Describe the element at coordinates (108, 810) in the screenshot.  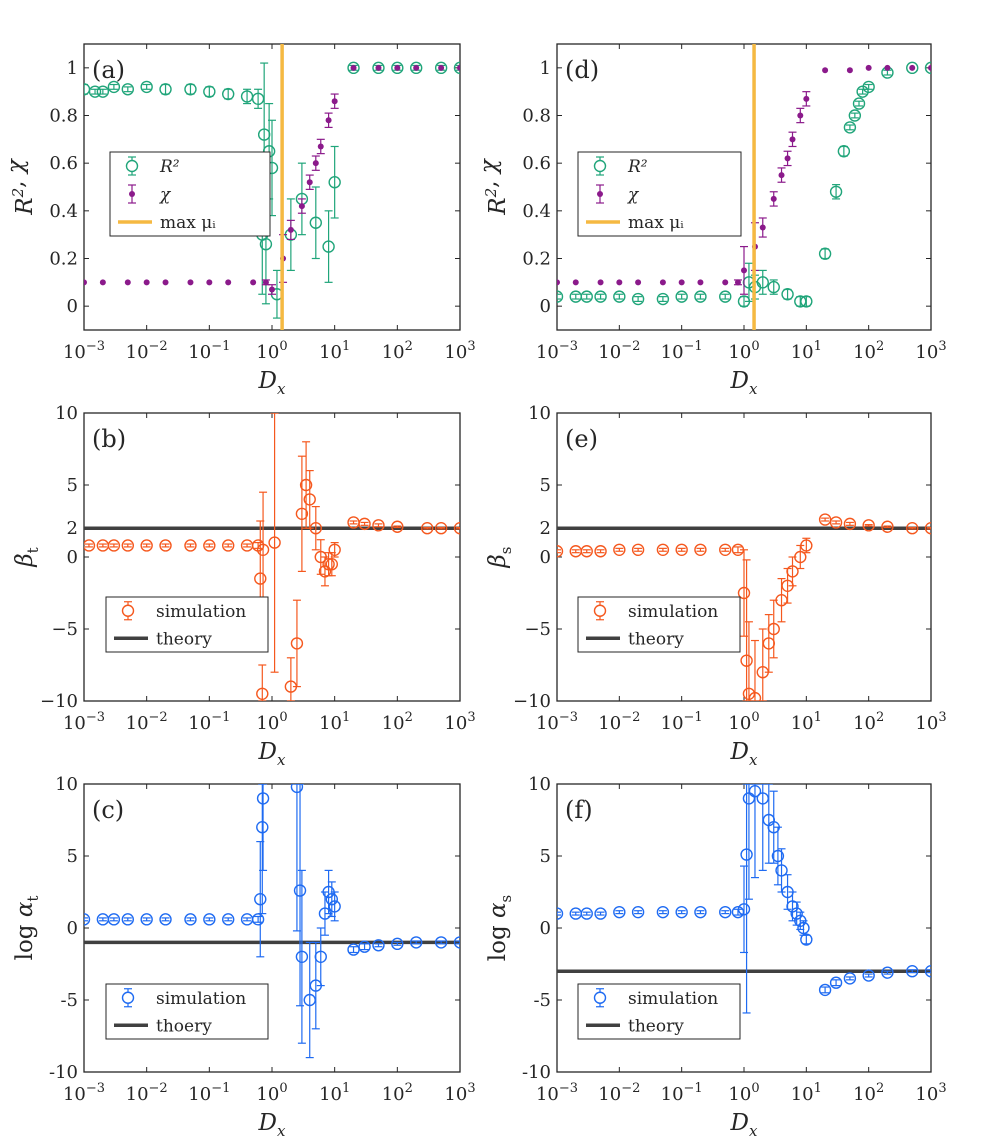
I see `panel-label: (c)` at that location.